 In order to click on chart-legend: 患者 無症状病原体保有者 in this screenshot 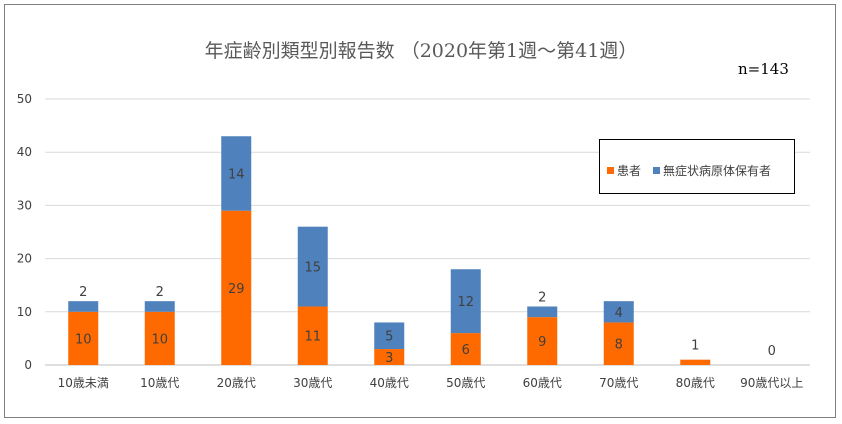, I will do `click(697, 166)`.